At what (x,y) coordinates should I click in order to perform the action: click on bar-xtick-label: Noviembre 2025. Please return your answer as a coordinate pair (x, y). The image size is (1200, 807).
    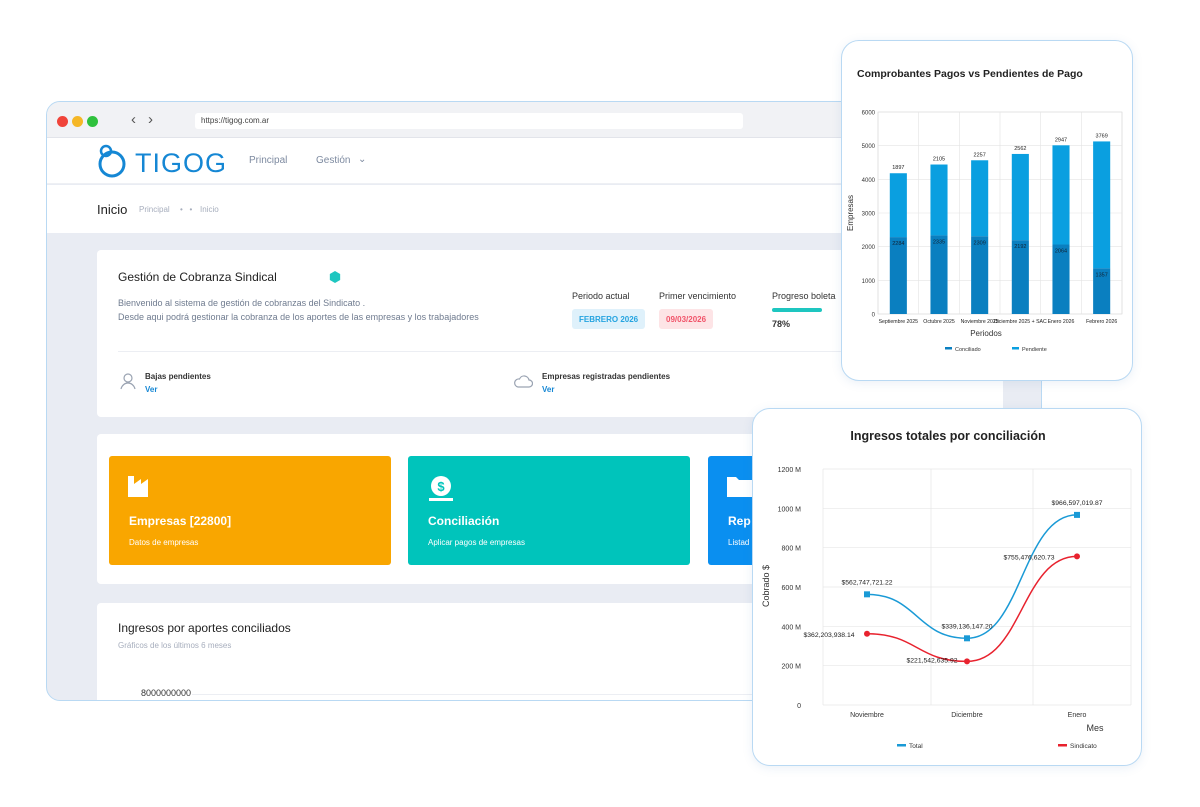
    Looking at the image, I should click on (980, 322).